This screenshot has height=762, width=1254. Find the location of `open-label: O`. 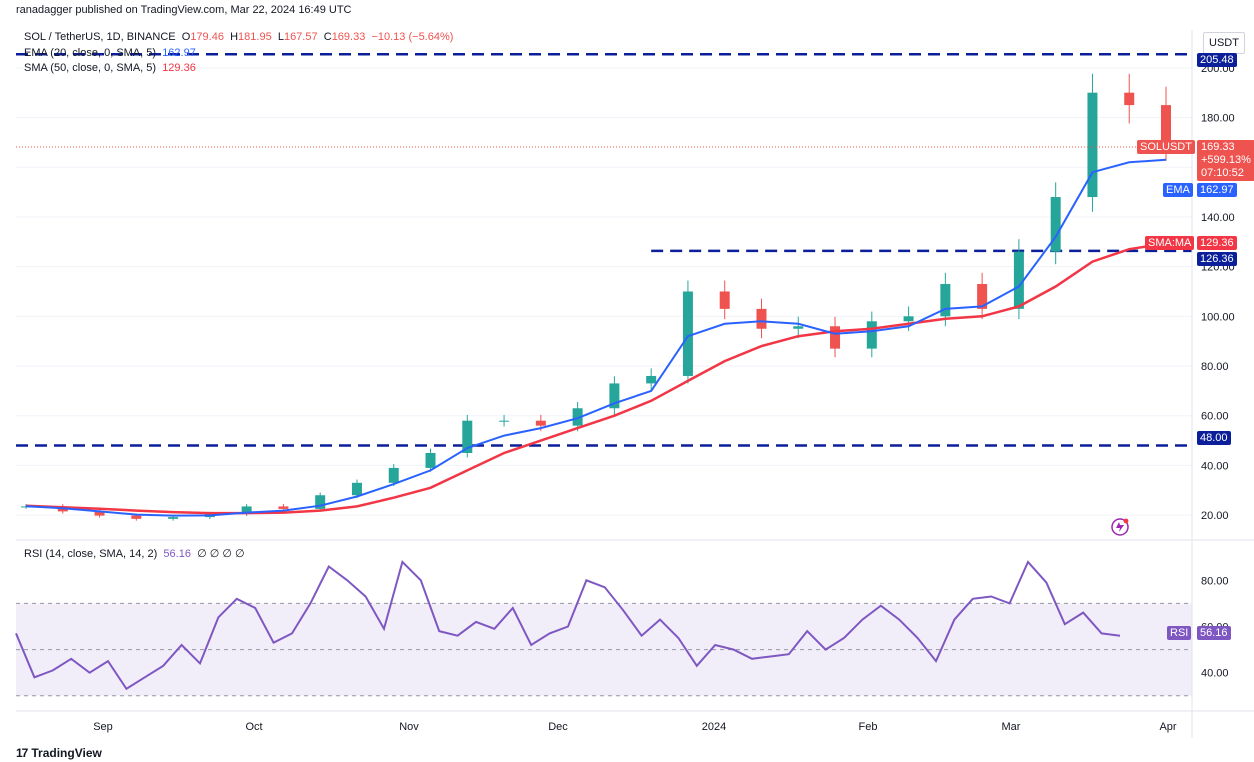

open-label: O is located at coordinates (186, 37).